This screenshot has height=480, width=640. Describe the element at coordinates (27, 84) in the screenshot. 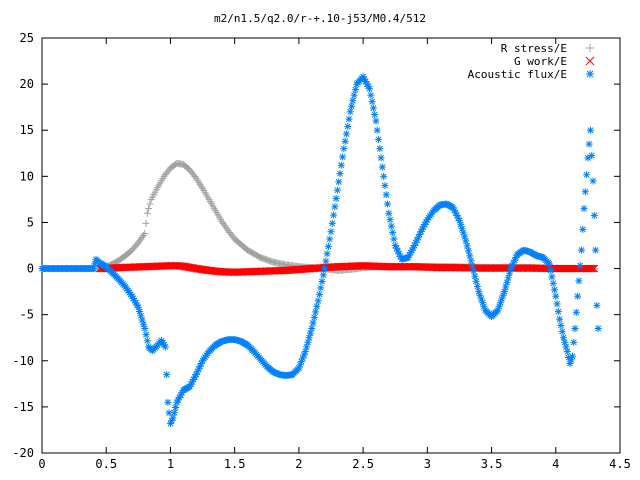

I see `y-tick-label: 20` at that location.